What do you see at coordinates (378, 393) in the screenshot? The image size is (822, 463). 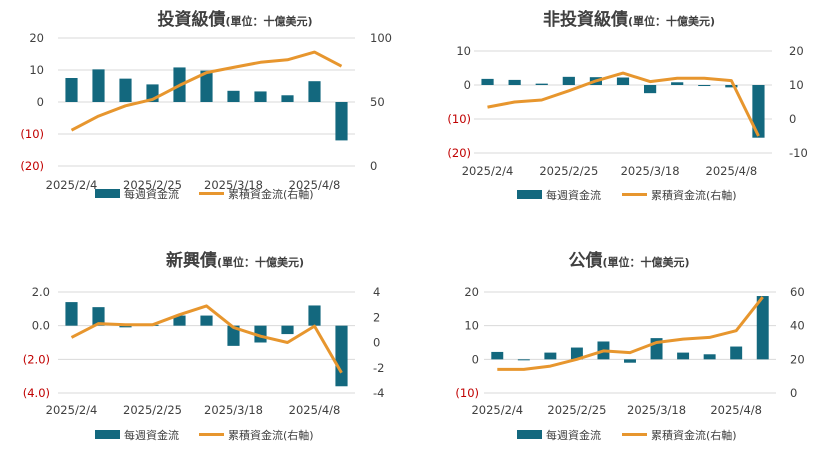 I see `y-right-tick-label: -4` at bounding box center [378, 393].